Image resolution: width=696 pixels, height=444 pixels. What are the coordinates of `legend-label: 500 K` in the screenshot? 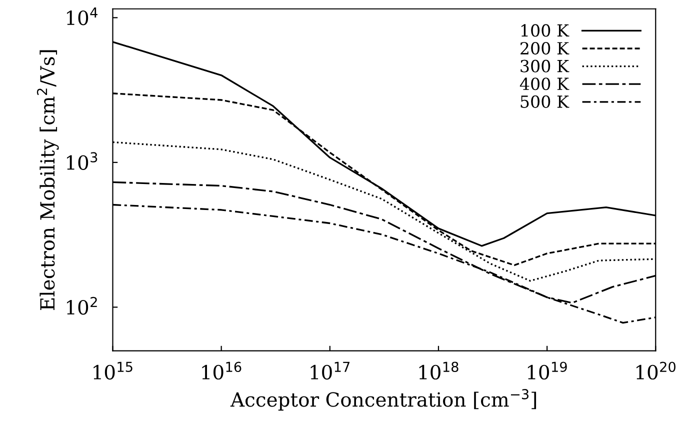 It's located at (545, 101).